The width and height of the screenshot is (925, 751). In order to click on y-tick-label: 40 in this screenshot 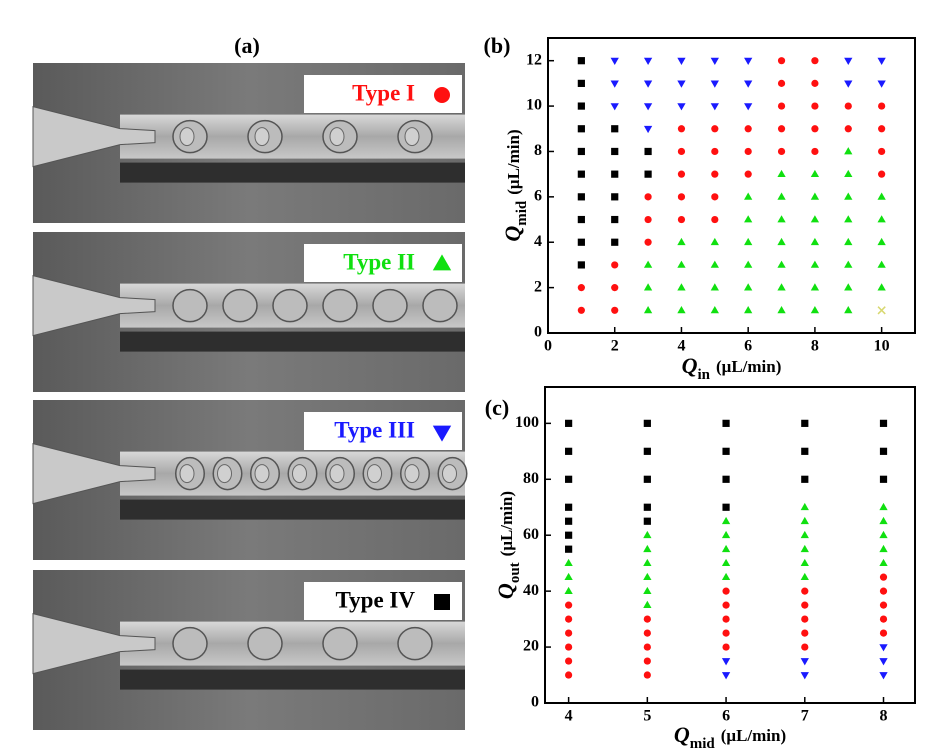, I will do `click(531, 590)`.